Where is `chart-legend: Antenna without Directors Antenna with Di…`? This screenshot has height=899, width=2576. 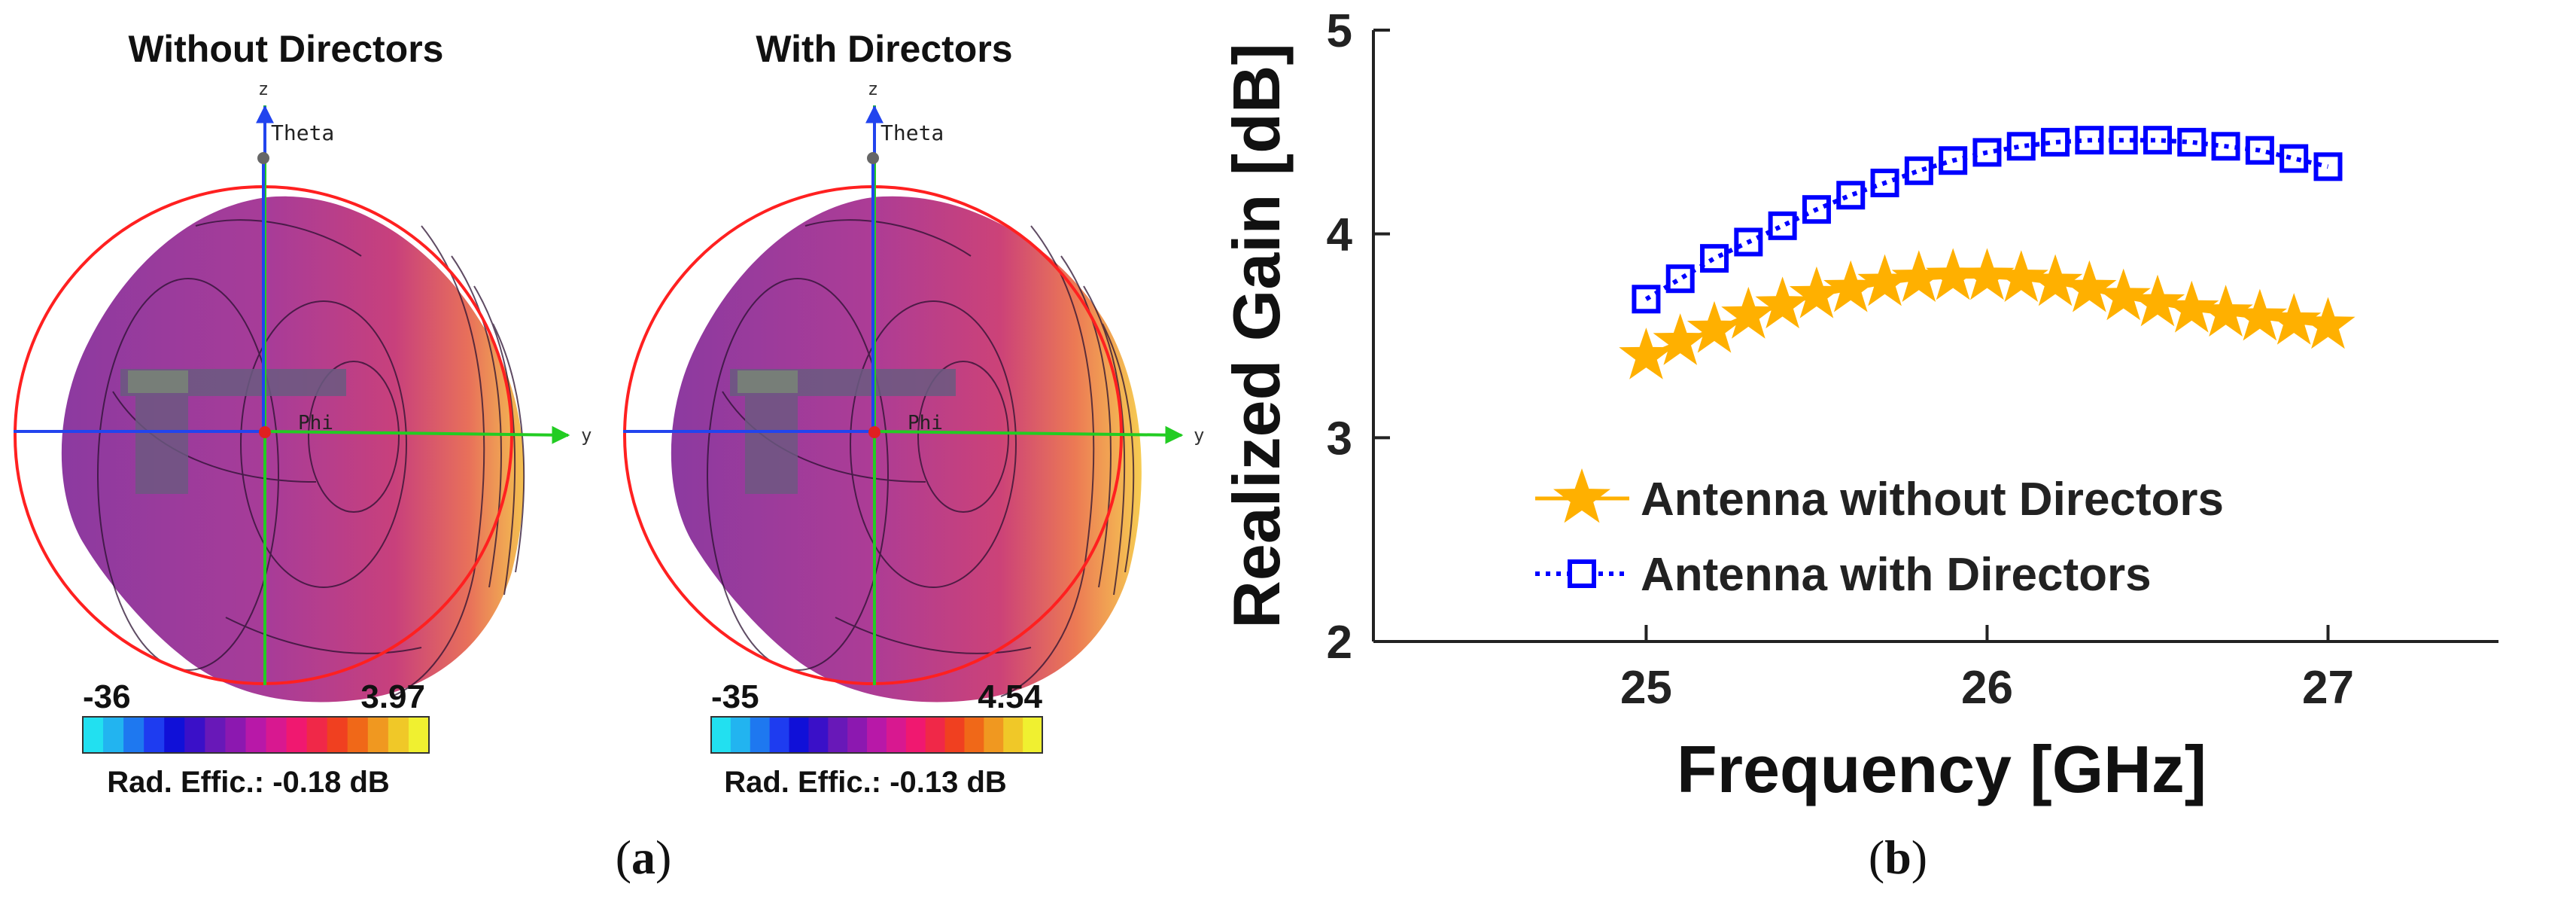
chart-legend: Antenna without Directors Antenna with Di… is located at coordinates (1879, 534).